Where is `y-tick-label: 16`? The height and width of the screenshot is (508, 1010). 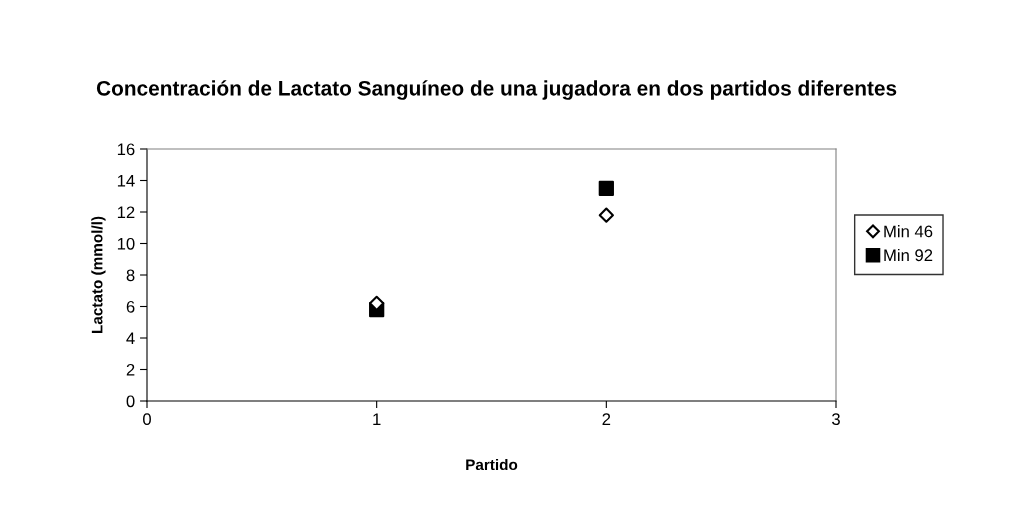
y-tick-label: 16 is located at coordinates (126, 149).